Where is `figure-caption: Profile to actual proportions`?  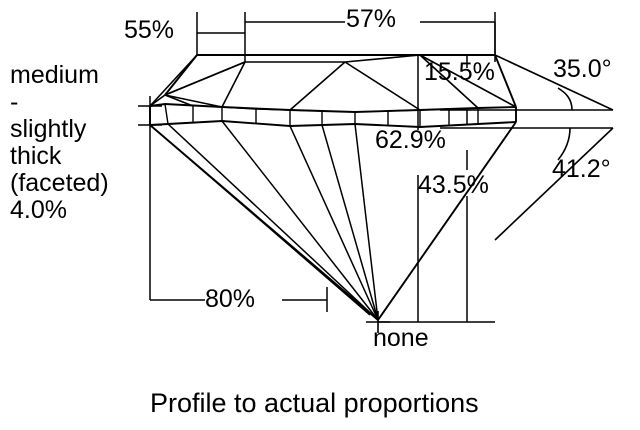 figure-caption: Profile to actual proportions is located at coordinates (314, 403).